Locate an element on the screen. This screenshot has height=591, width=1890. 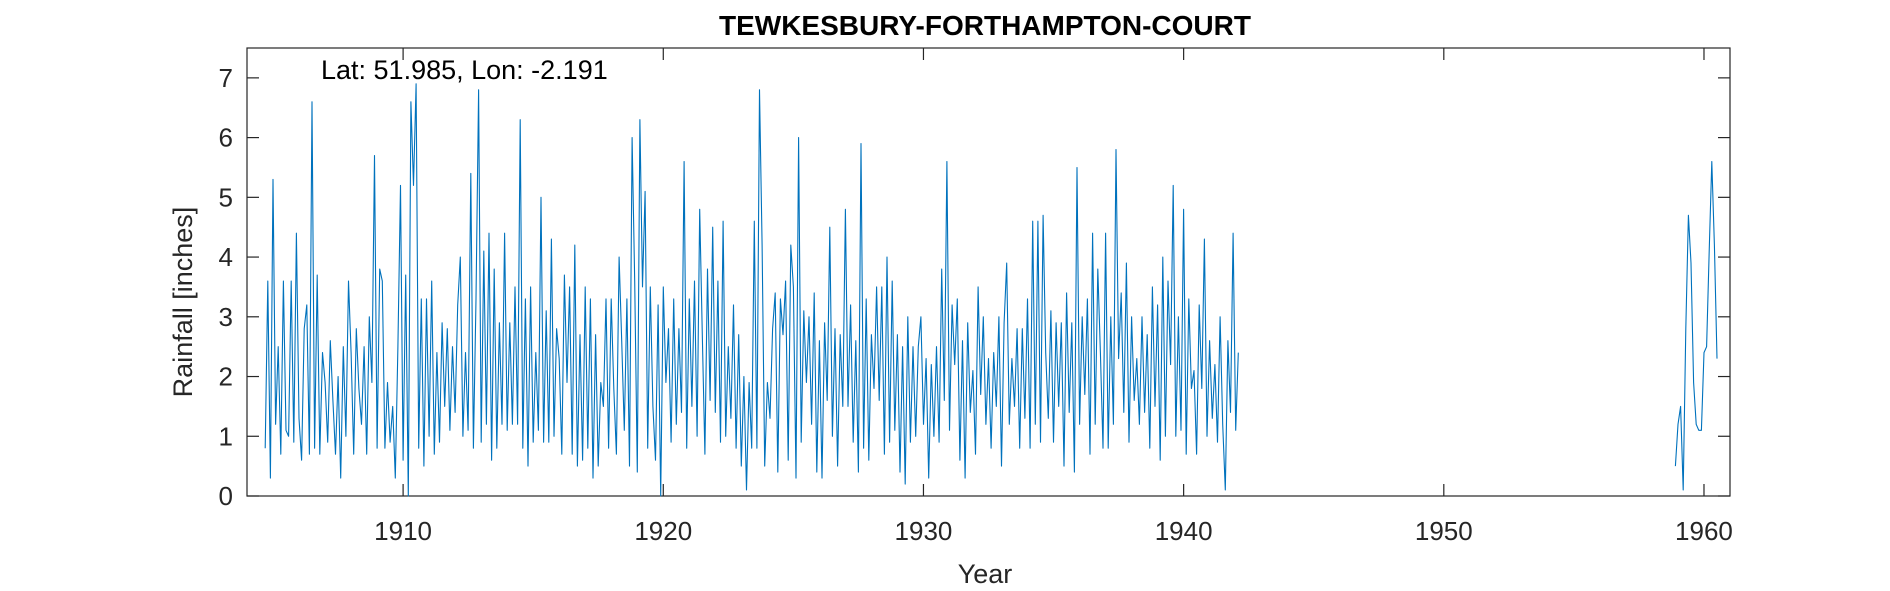
x-tick-label: 1920 is located at coordinates (663, 531).